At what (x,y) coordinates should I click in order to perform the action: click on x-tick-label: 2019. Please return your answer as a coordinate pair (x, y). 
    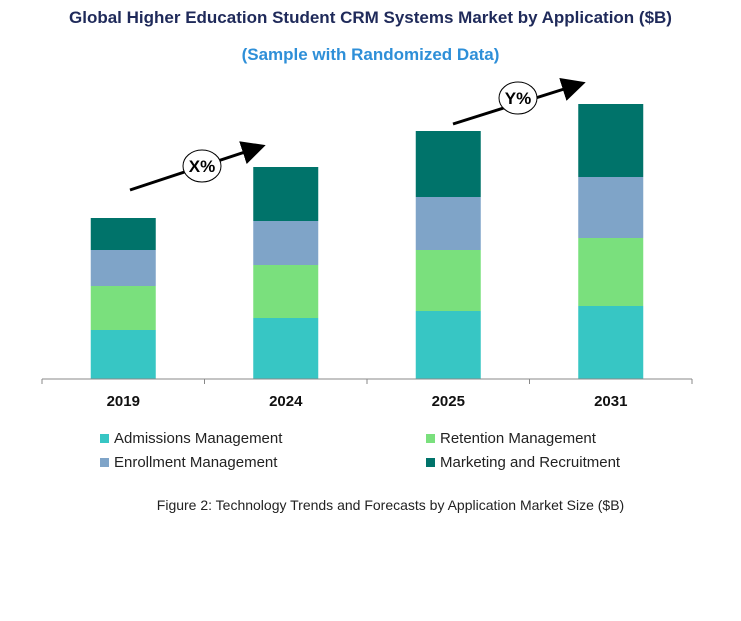
    Looking at the image, I should click on (123, 401).